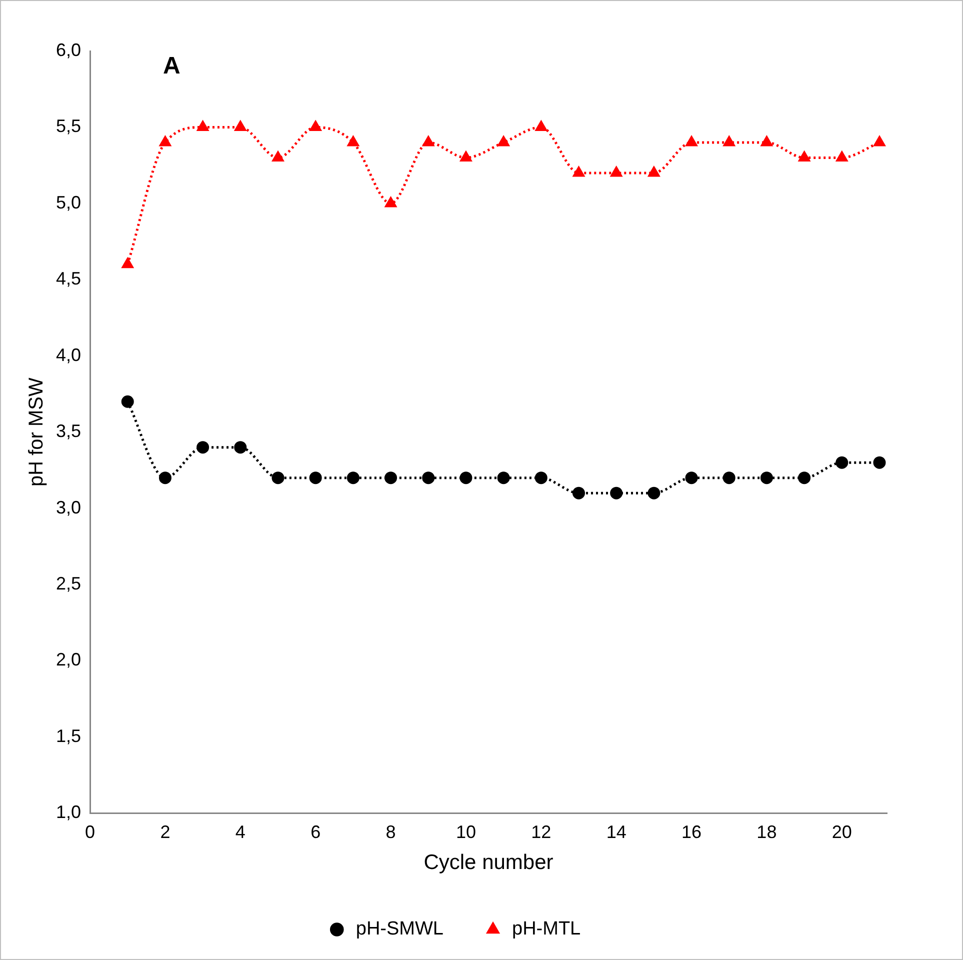 Image resolution: width=963 pixels, height=960 pixels. I want to click on x-tick-label: 12, so click(541, 832).